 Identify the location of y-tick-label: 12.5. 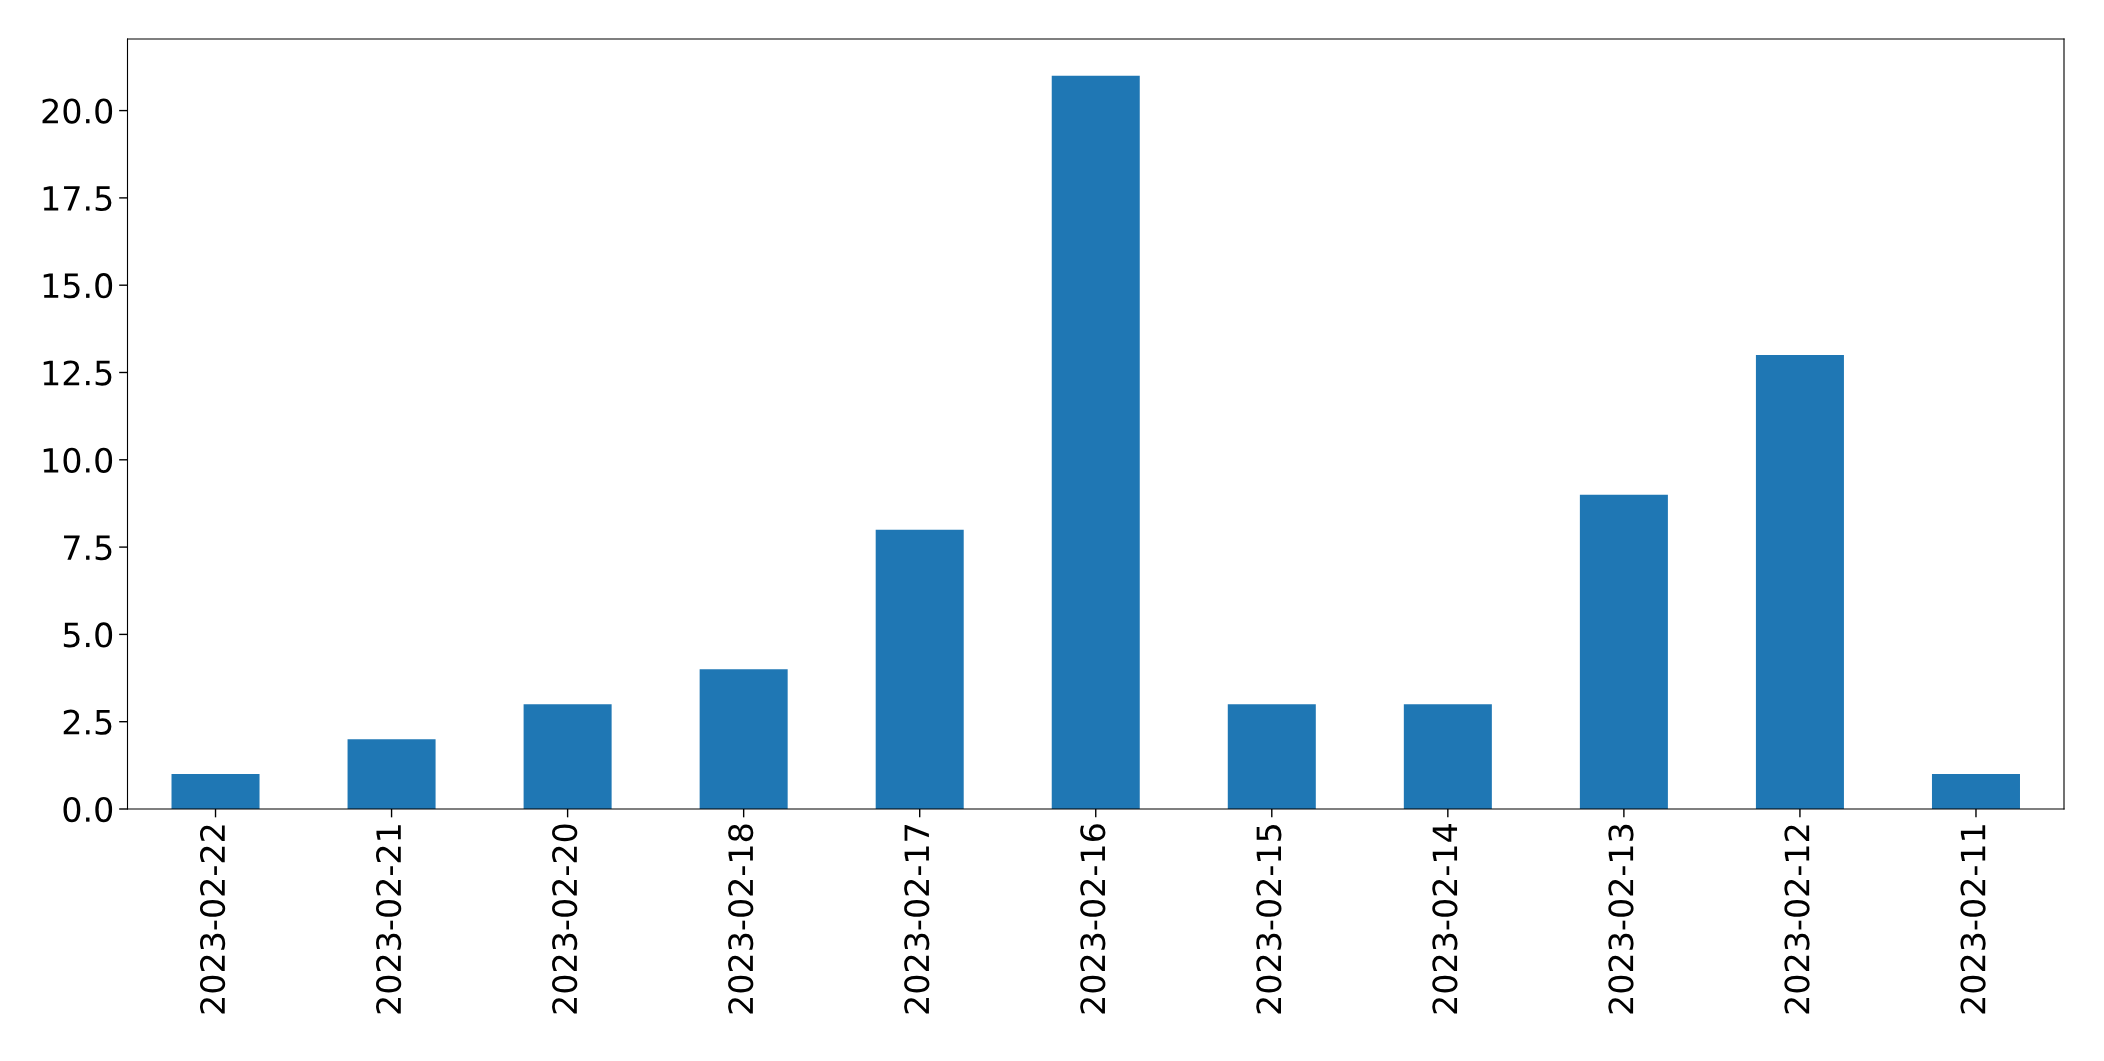
(77, 373).